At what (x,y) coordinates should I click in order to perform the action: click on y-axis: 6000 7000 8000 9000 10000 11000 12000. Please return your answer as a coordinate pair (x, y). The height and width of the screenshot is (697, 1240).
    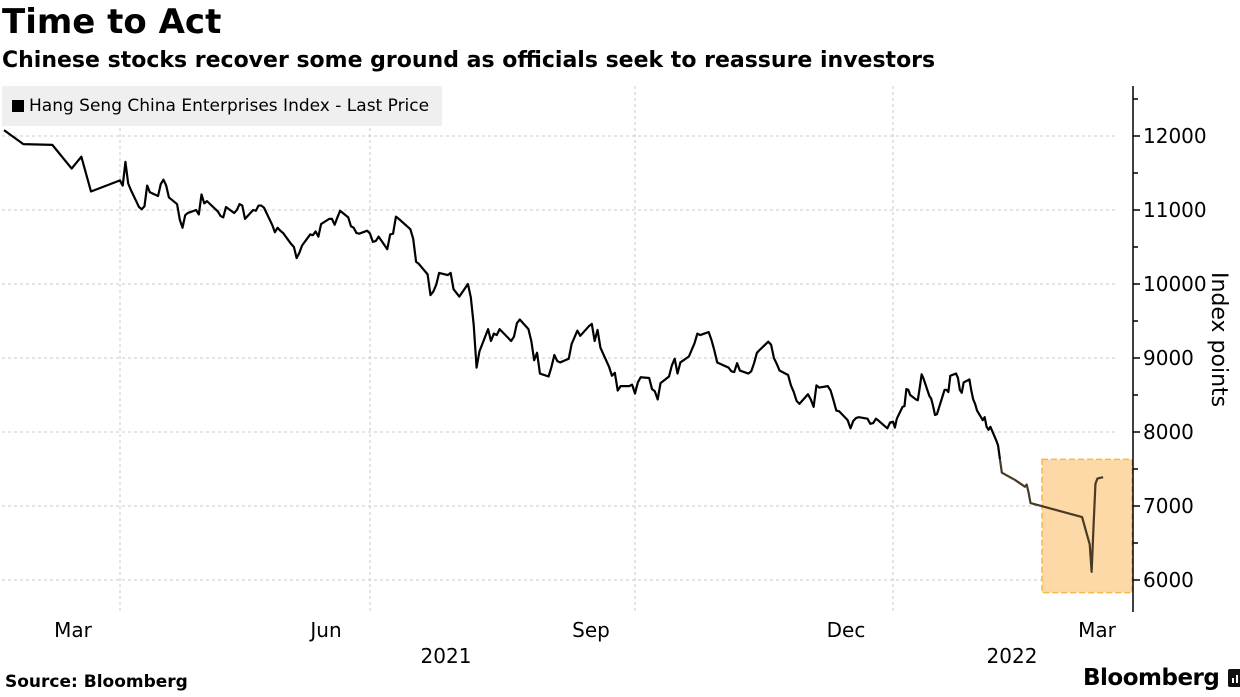
    Looking at the image, I should click on (1169, 349).